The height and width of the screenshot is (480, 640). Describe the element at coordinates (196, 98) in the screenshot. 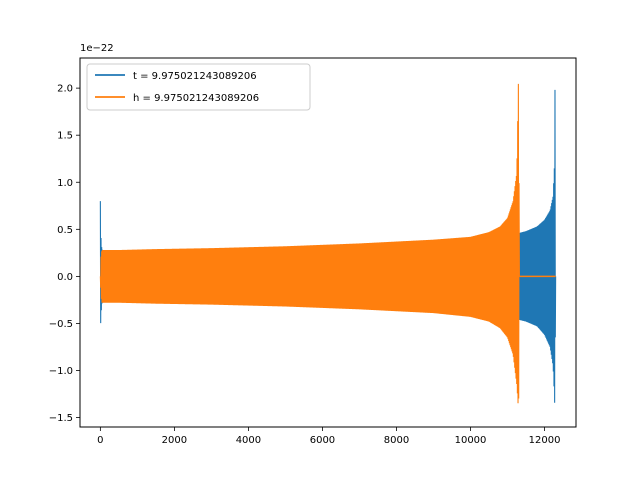

I see `legend-label-h: h = 9.975021243089206` at that location.